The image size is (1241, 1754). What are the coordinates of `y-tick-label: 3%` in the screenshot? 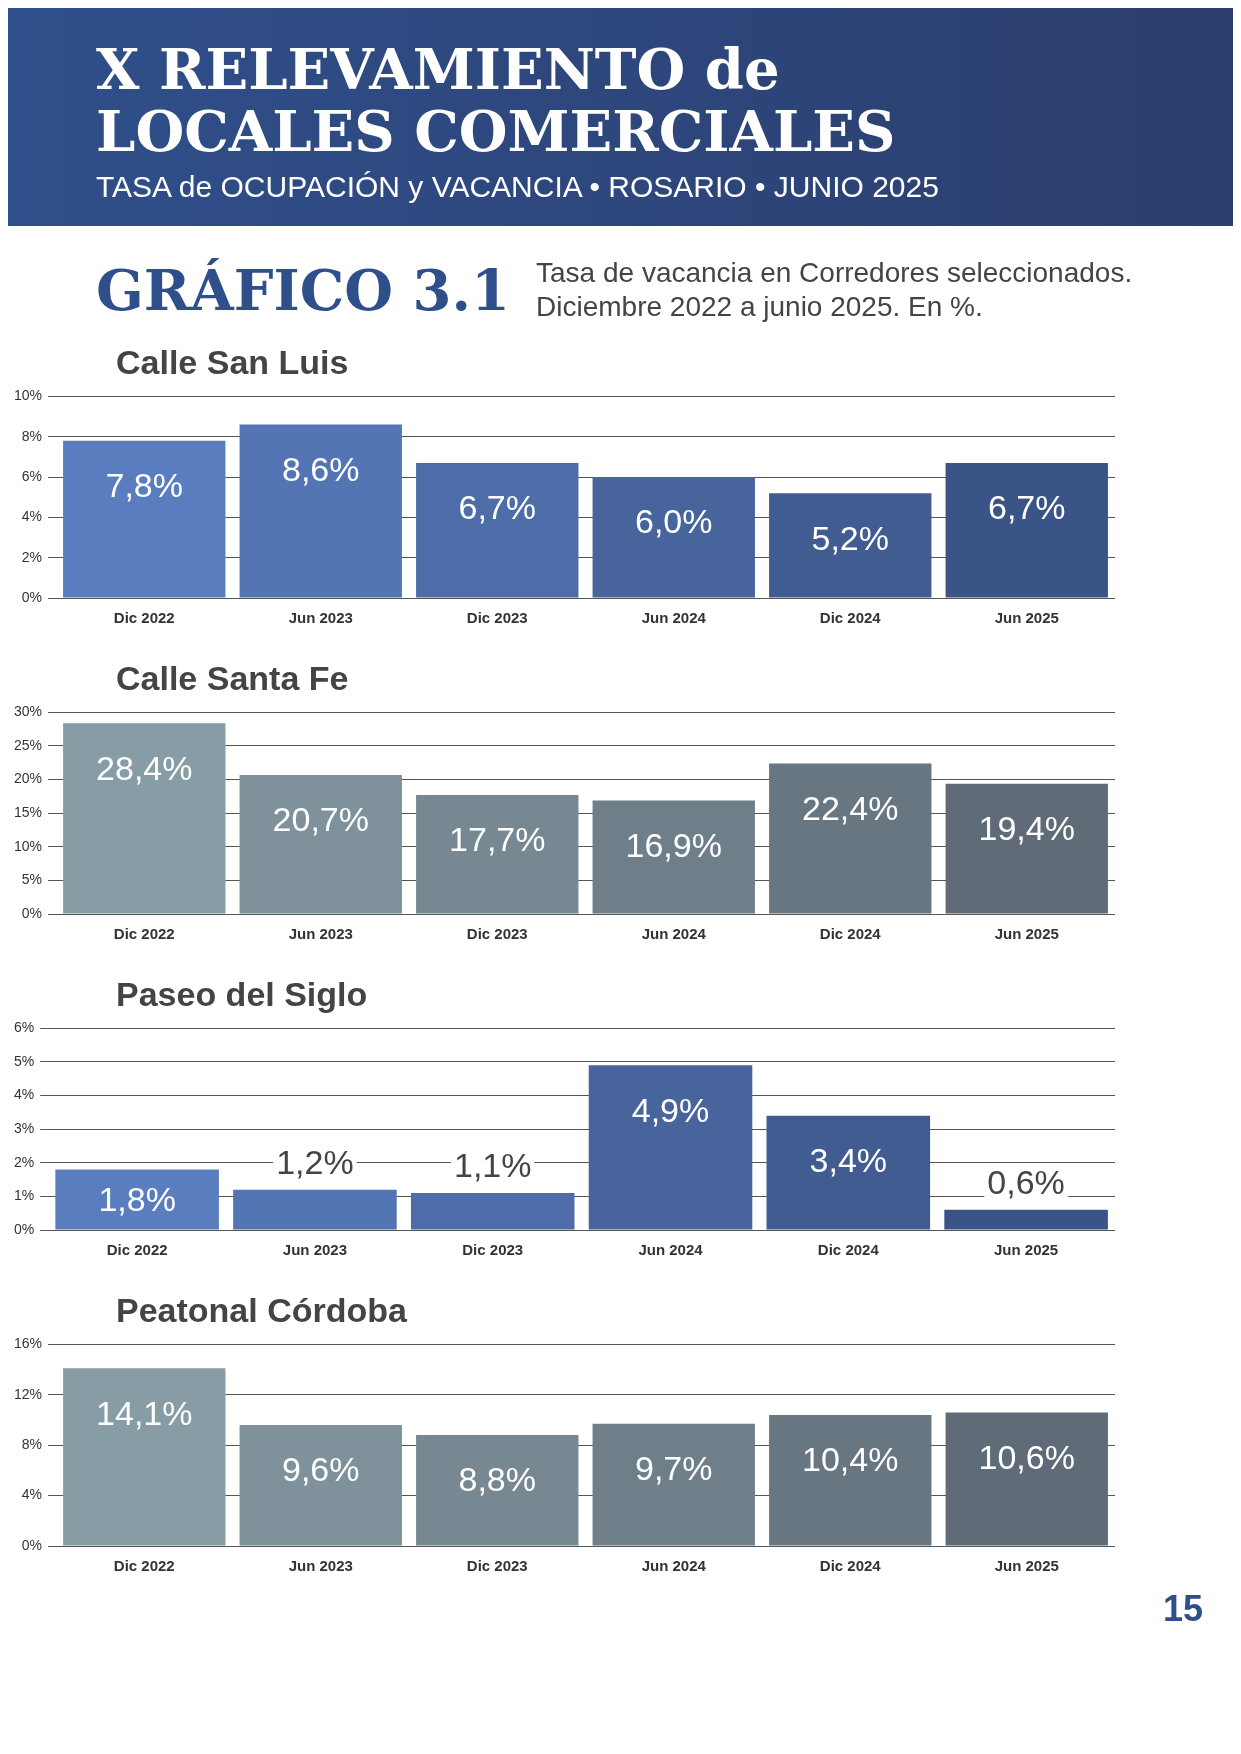 It's located at (24, 1128).